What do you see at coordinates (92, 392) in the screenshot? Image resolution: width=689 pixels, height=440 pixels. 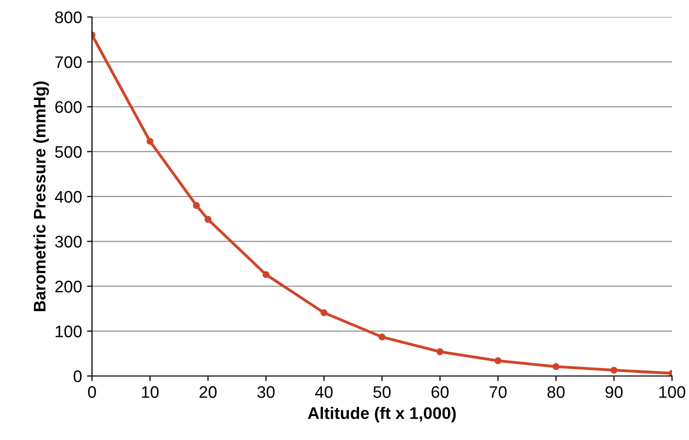 I see `x-tick-label: 0` at bounding box center [92, 392].